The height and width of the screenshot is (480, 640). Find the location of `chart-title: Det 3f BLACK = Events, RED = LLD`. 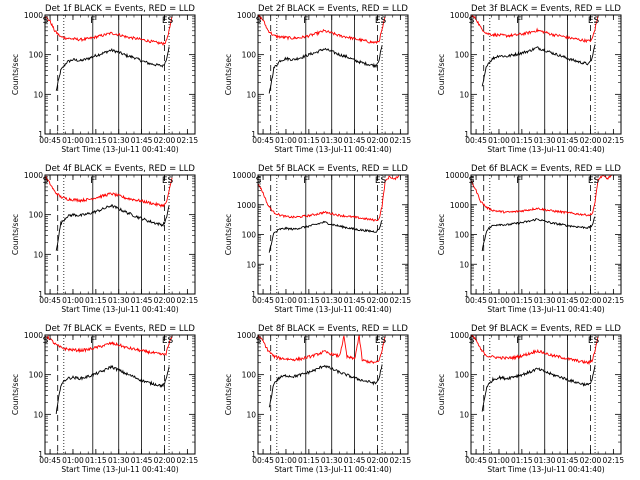

chart-title: Det 3f BLACK = Events, RED = LLD is located at coordinates (546, 9).